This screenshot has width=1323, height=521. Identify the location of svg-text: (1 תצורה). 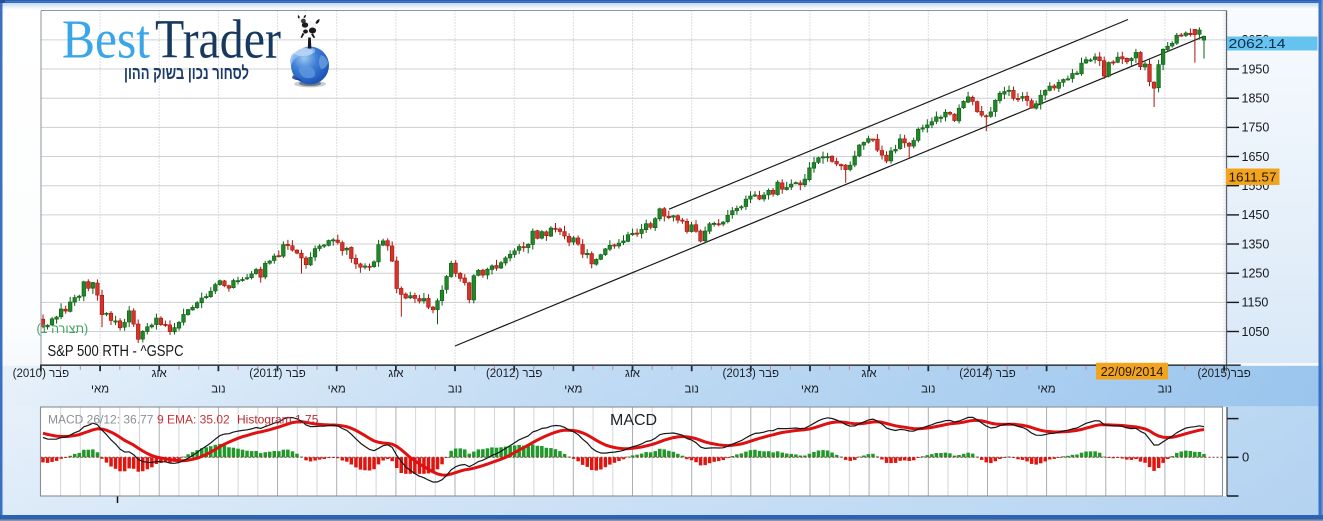
(63, 329).